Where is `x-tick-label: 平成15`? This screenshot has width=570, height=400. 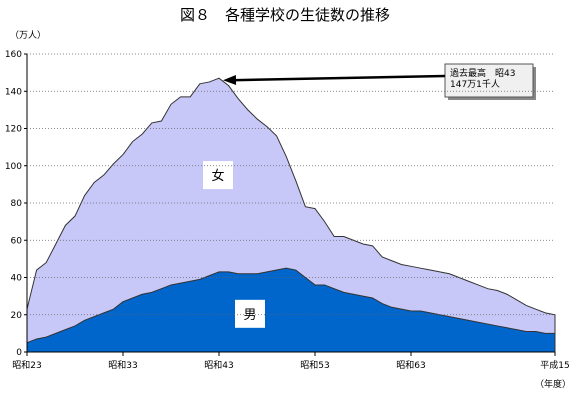
x-tick-label: 平成15 is located at coordinates (554, 365).